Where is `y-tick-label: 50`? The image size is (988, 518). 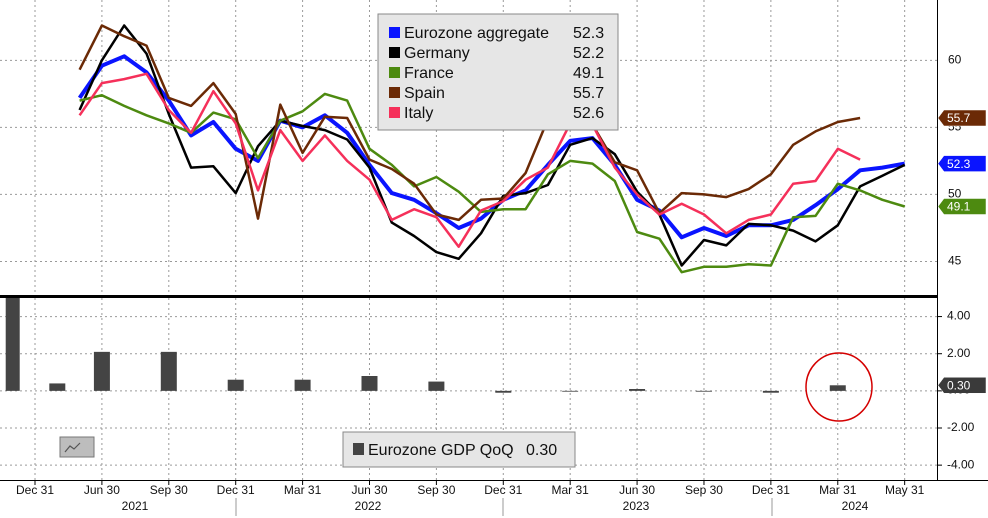
y-tick-label: 50 is located at coordinates (955, 194).